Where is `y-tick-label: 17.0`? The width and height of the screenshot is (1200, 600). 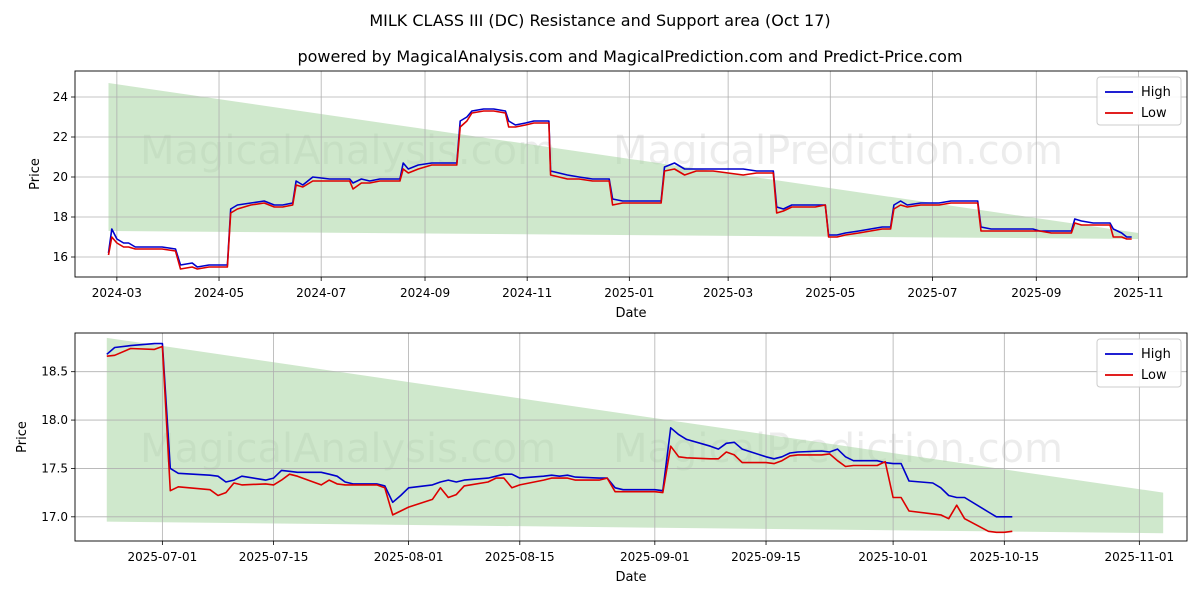
y-tick-label: 17.0 is located at coordinates (54, 517).